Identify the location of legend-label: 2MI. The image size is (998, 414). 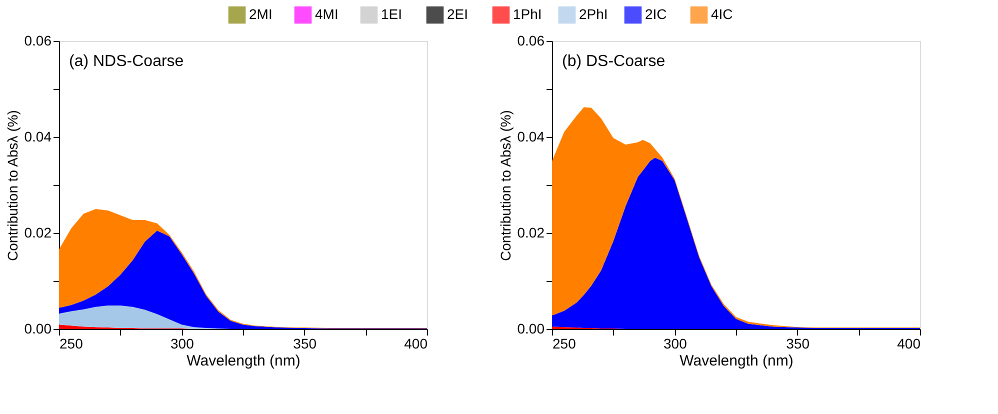
(260, 14).